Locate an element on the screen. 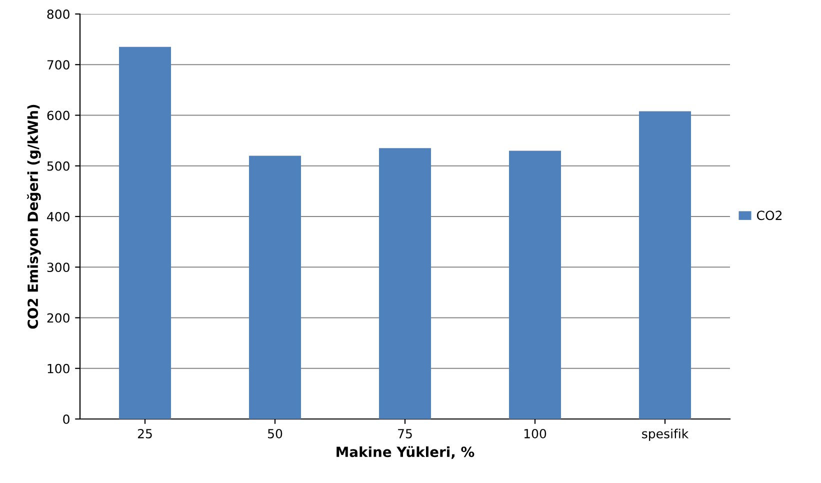 This screenshot has height=483, width=821. y-axis-title: CO2 Emisyon Değeri (g/kWh) is located at coordinates (33, 216).